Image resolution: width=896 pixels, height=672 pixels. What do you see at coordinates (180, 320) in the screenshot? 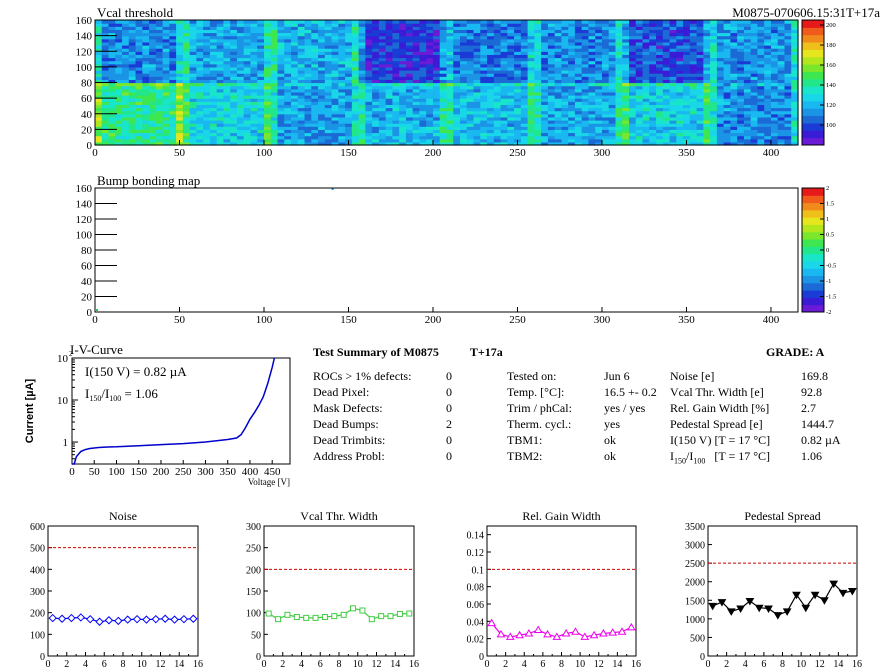
I see `x-tick-label: 50` at bounding box center [180, 320].